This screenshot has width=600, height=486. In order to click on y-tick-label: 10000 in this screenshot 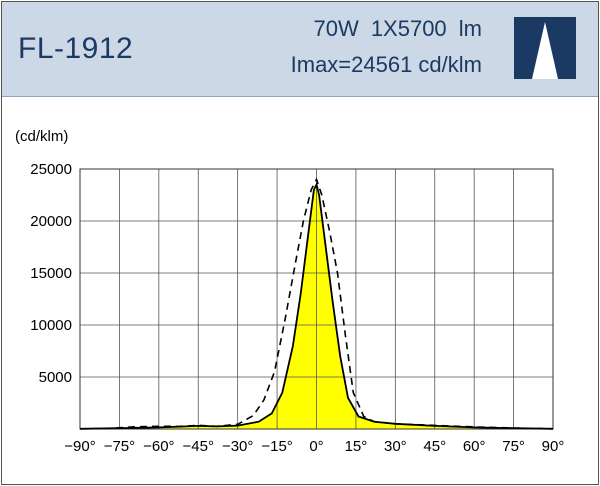, I will do `click(51, 325)`.